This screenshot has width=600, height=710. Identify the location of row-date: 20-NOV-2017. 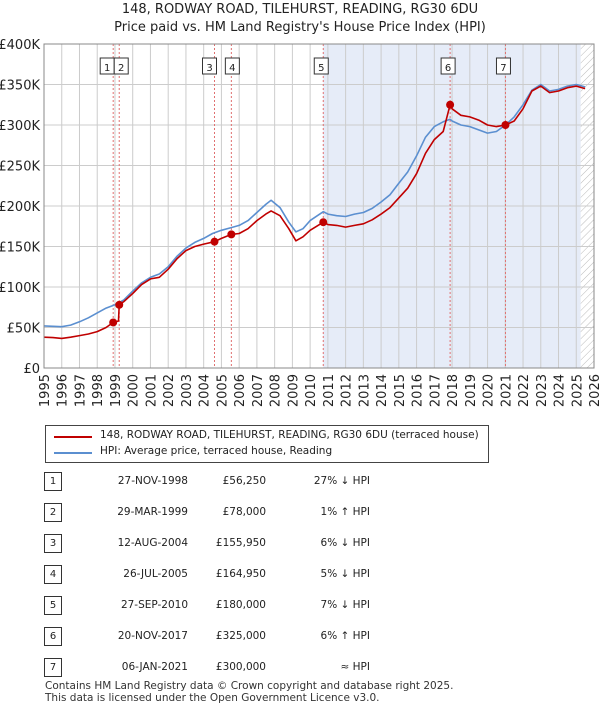
(152, 636).